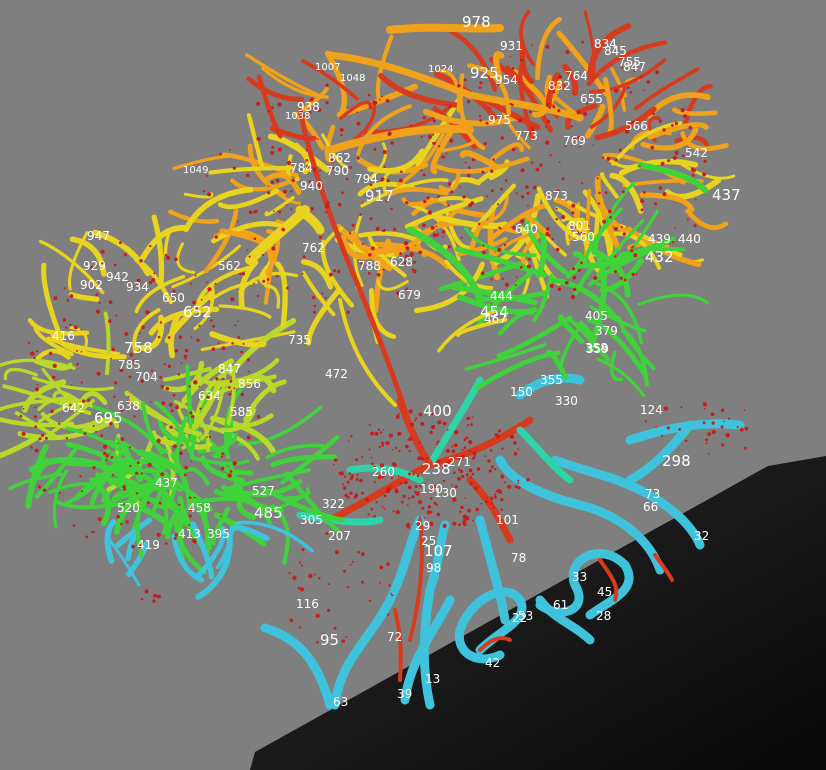 The height and width of the screenshot is (770, 826). Describe the element at coordinates (490, 625) in the screenshot. I see `arterial-trunk` at that location.